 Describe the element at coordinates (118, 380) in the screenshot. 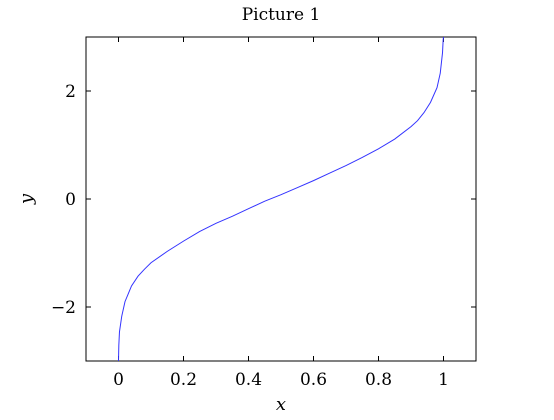

I see `x-tick-label: 0` at that location.